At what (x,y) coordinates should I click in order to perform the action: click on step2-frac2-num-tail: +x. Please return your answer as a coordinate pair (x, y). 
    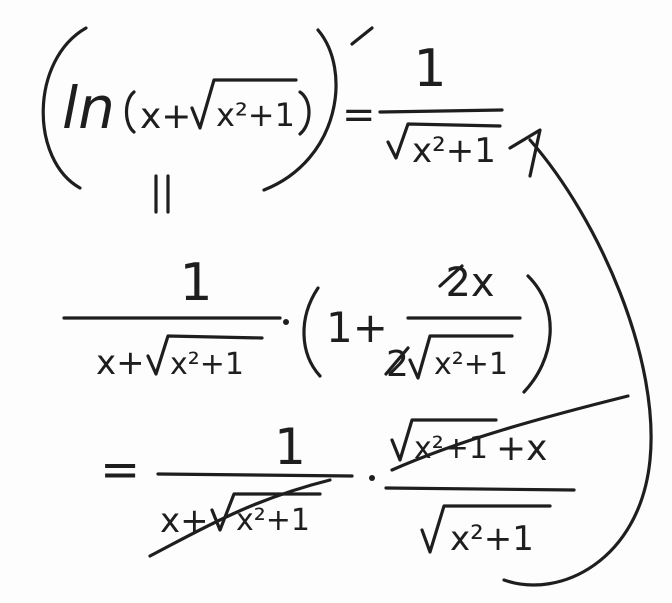
    Looking at the image, I should click on (521, 448).